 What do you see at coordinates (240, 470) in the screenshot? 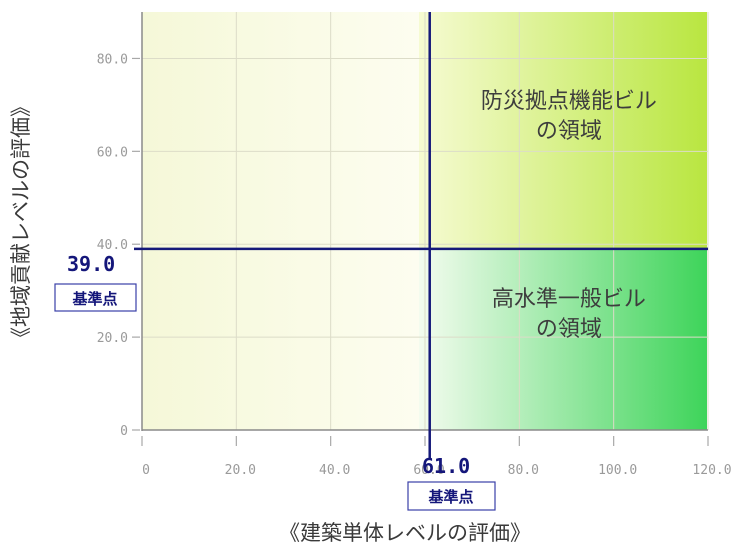
I see `x-tick-label: 20.0` at bounding box center [240, 470].